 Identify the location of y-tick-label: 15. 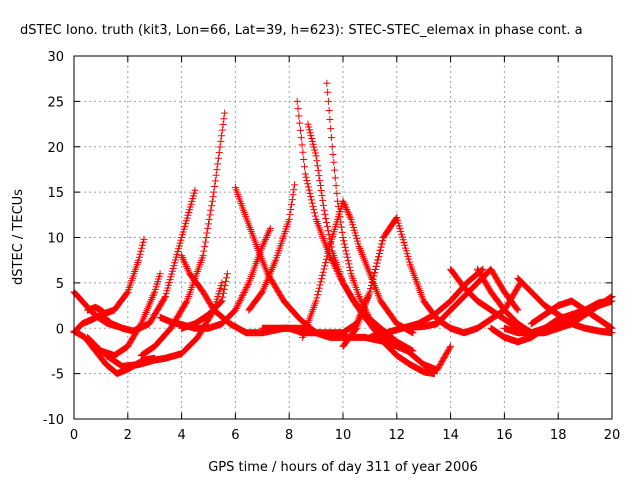
(55, 193).